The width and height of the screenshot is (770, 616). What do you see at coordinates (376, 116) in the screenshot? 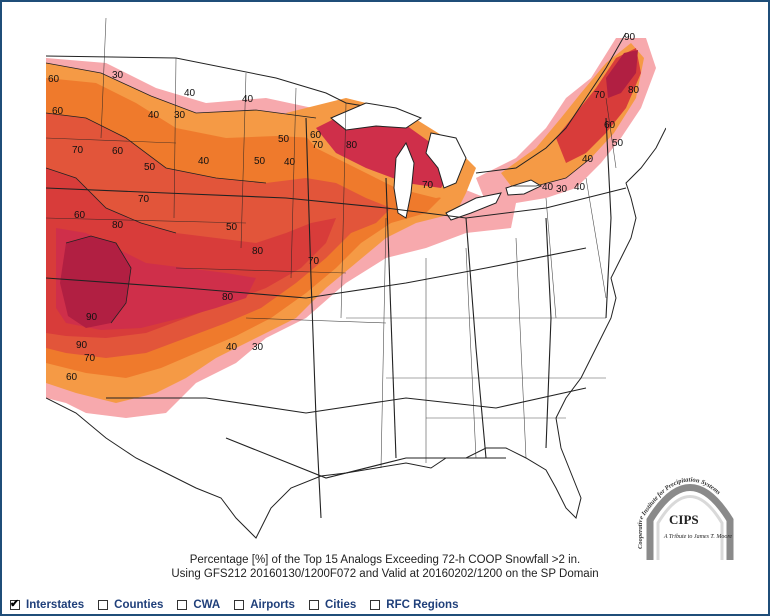
I see `lake-superior` at bounding box center [376, 116].